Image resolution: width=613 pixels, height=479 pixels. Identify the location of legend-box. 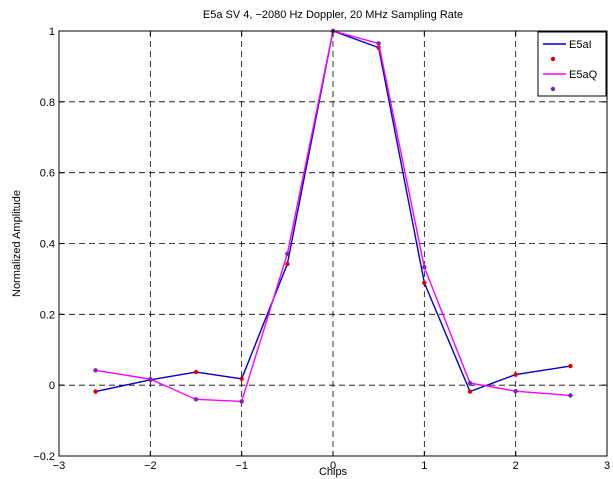
(572, 64).